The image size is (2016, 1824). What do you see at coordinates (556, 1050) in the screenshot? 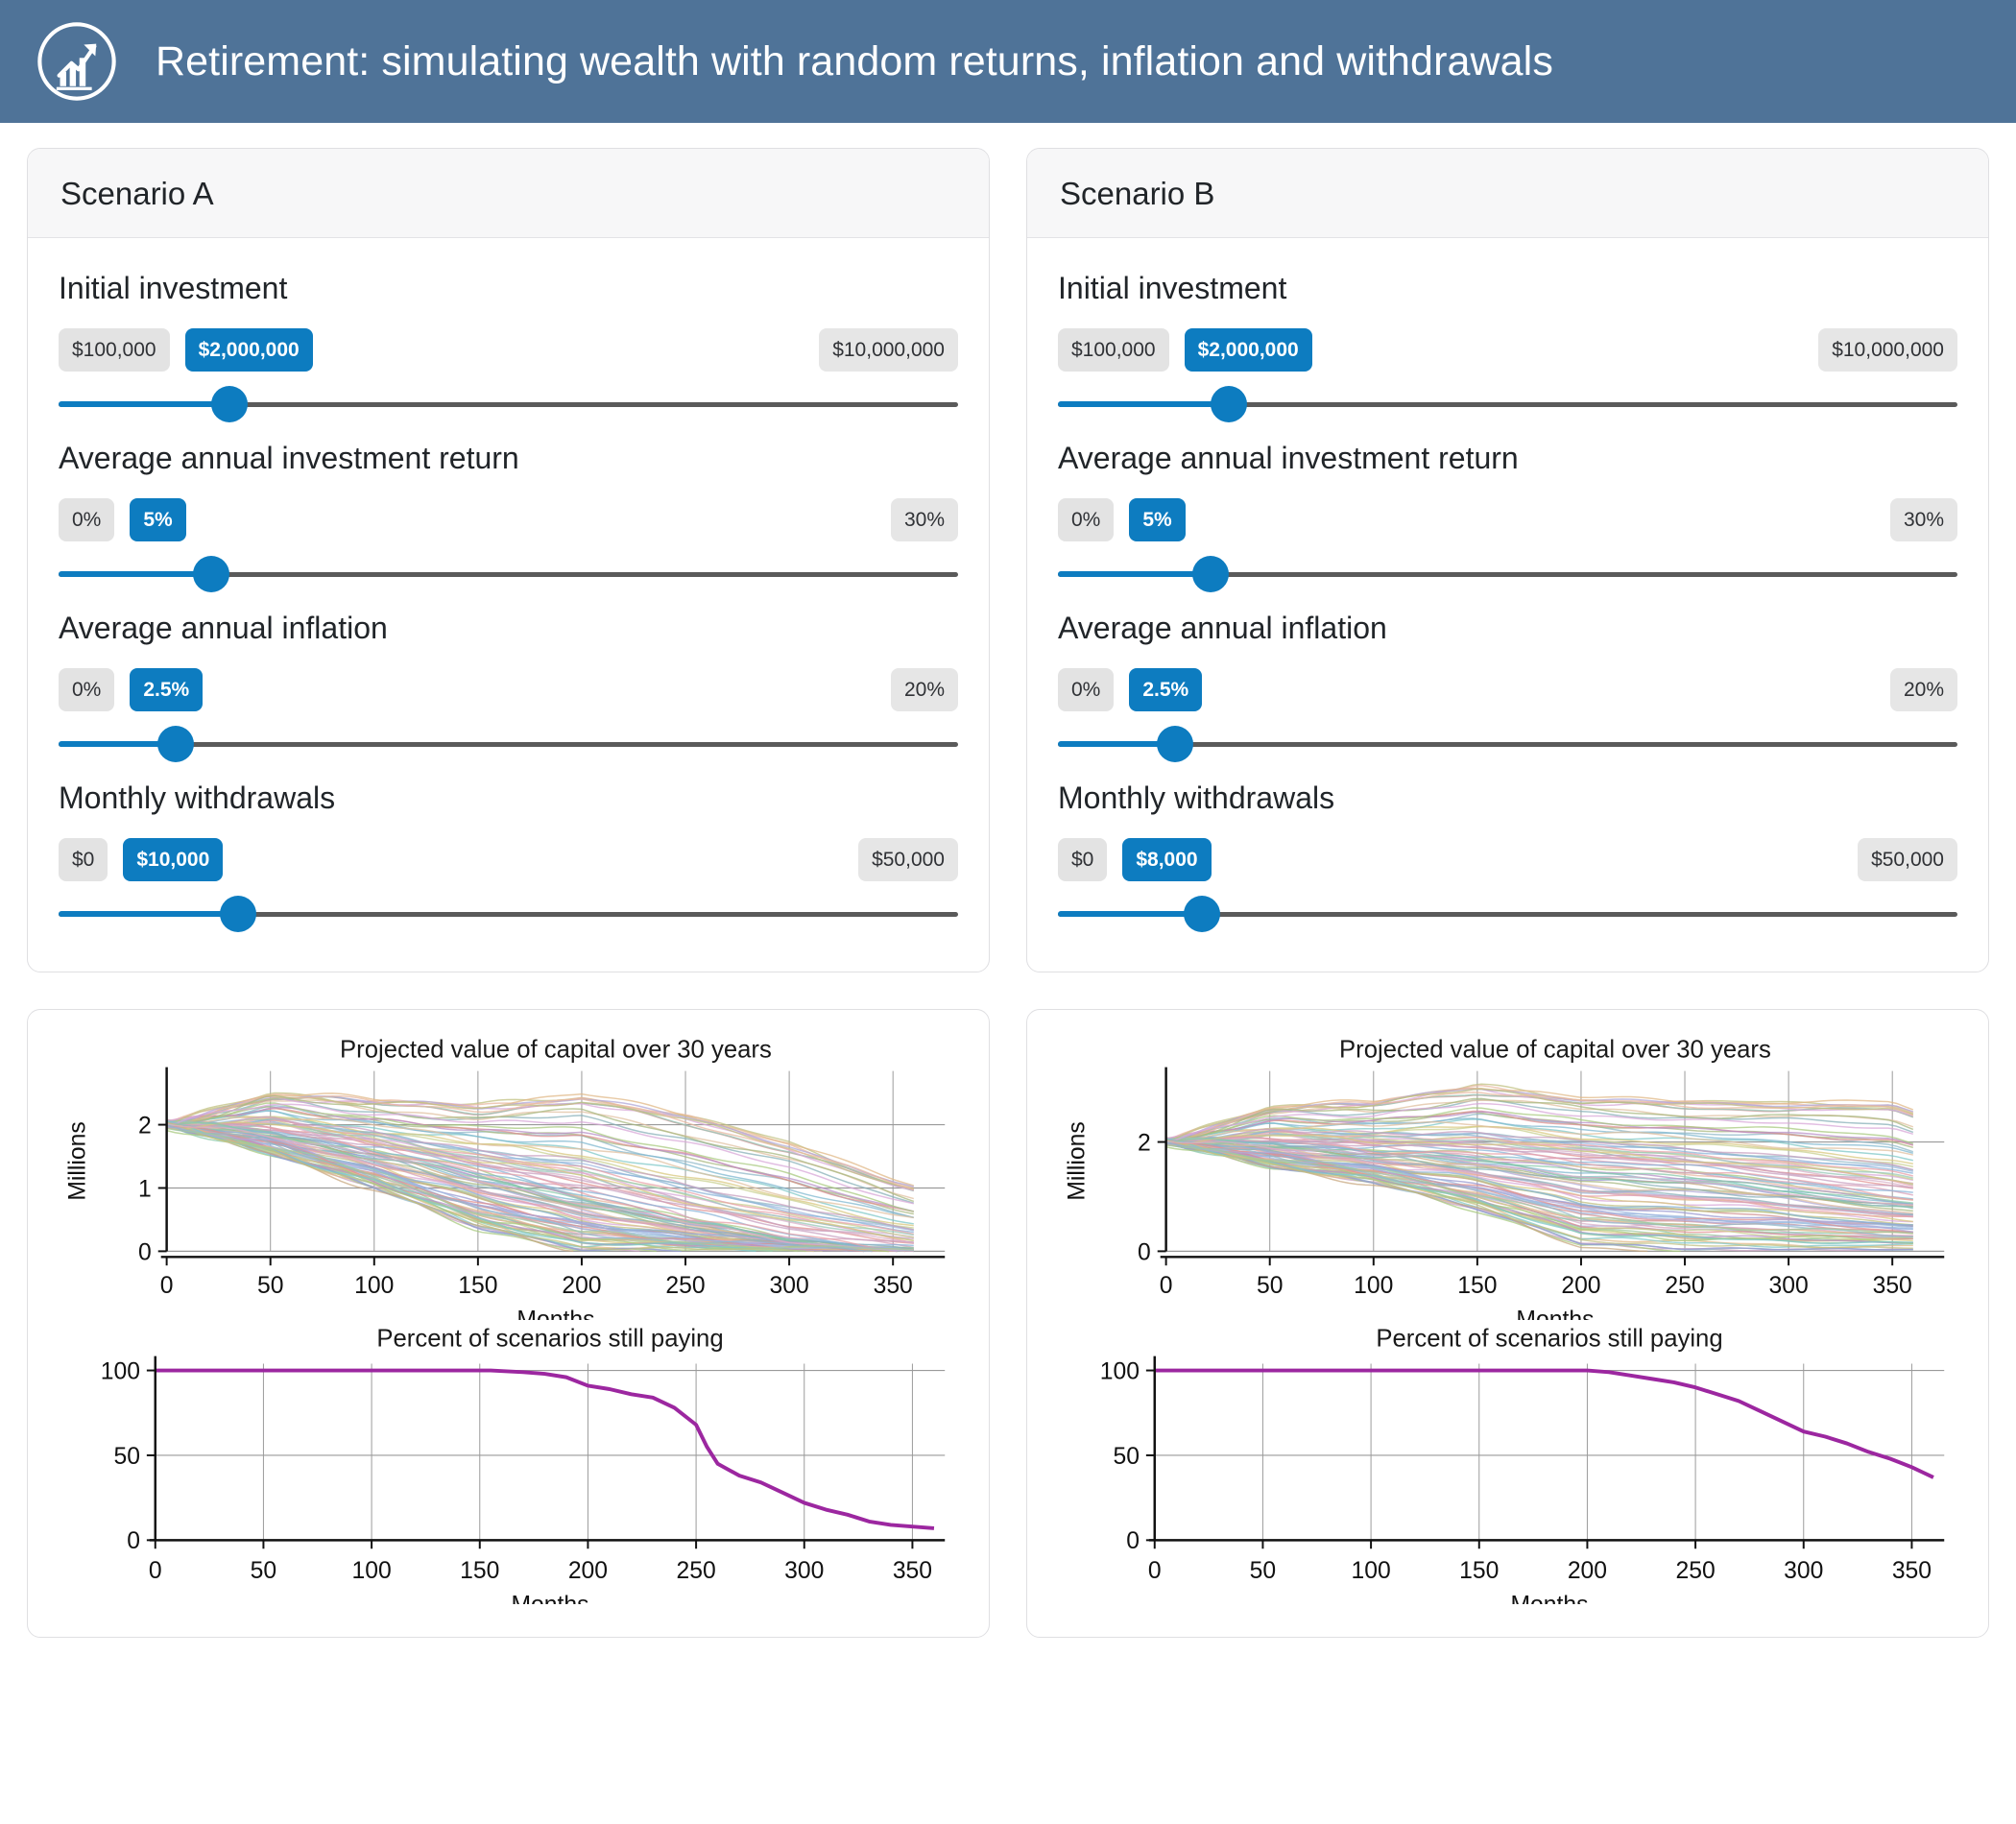
I see `svg-text:Projected value of capital ove: Projected value of capital over 30 years` at bounding box center [556, 1050].